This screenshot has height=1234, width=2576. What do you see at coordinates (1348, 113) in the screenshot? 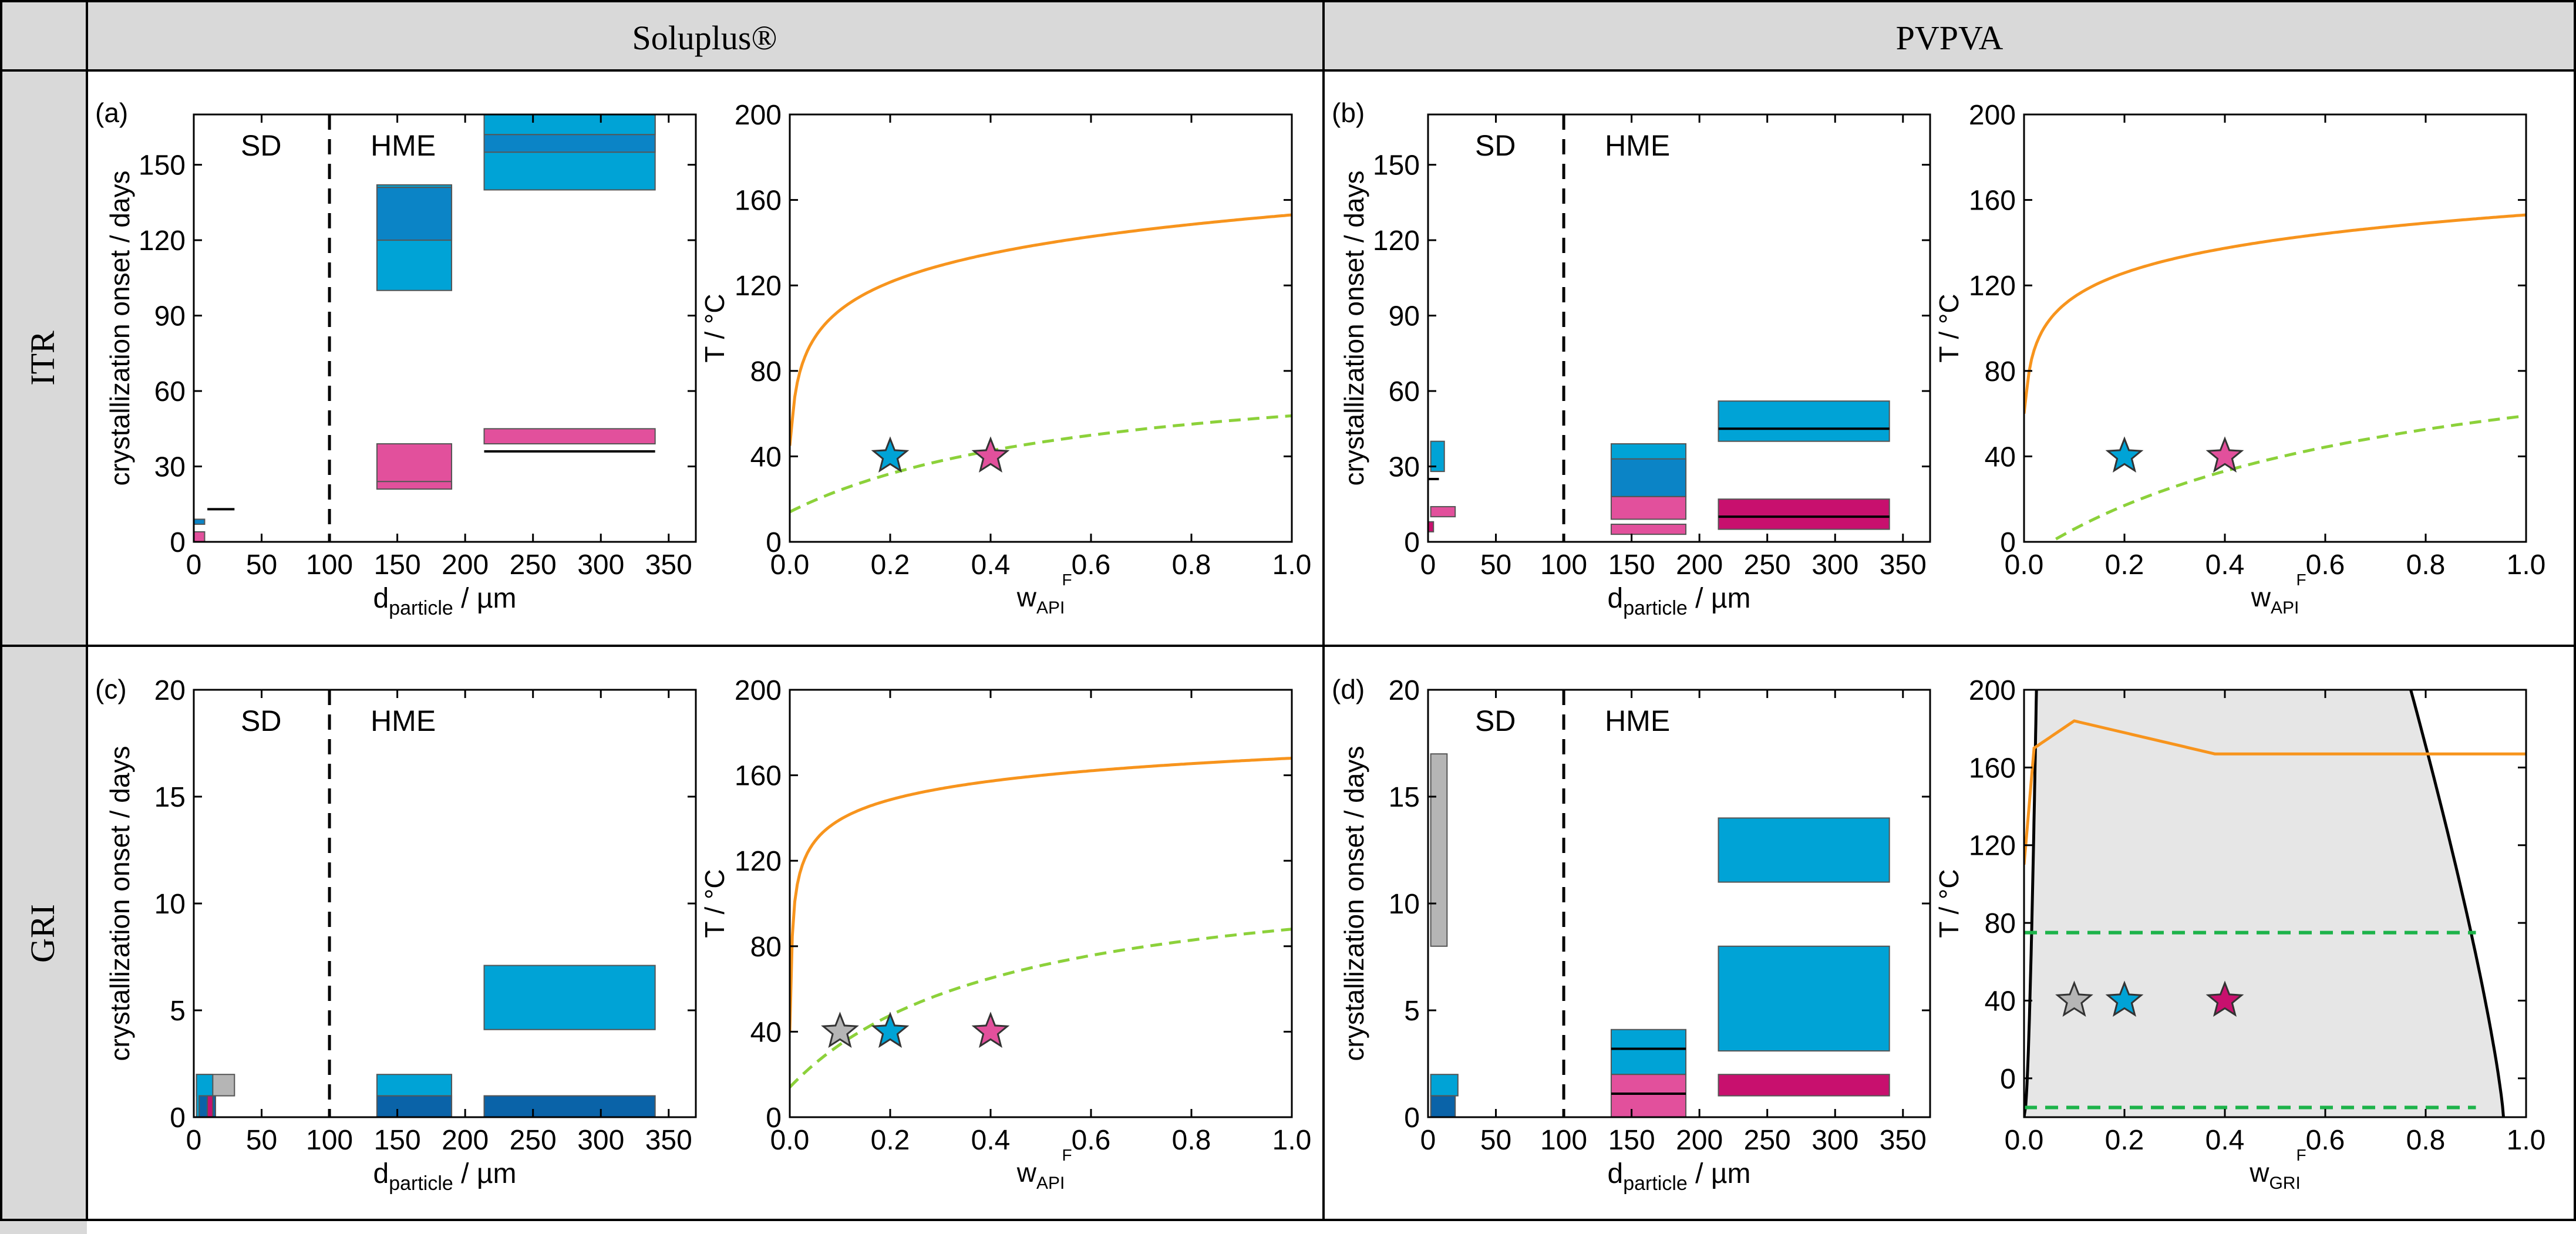
I see `panel-label: (b)` at bounding box center [1348, 113].